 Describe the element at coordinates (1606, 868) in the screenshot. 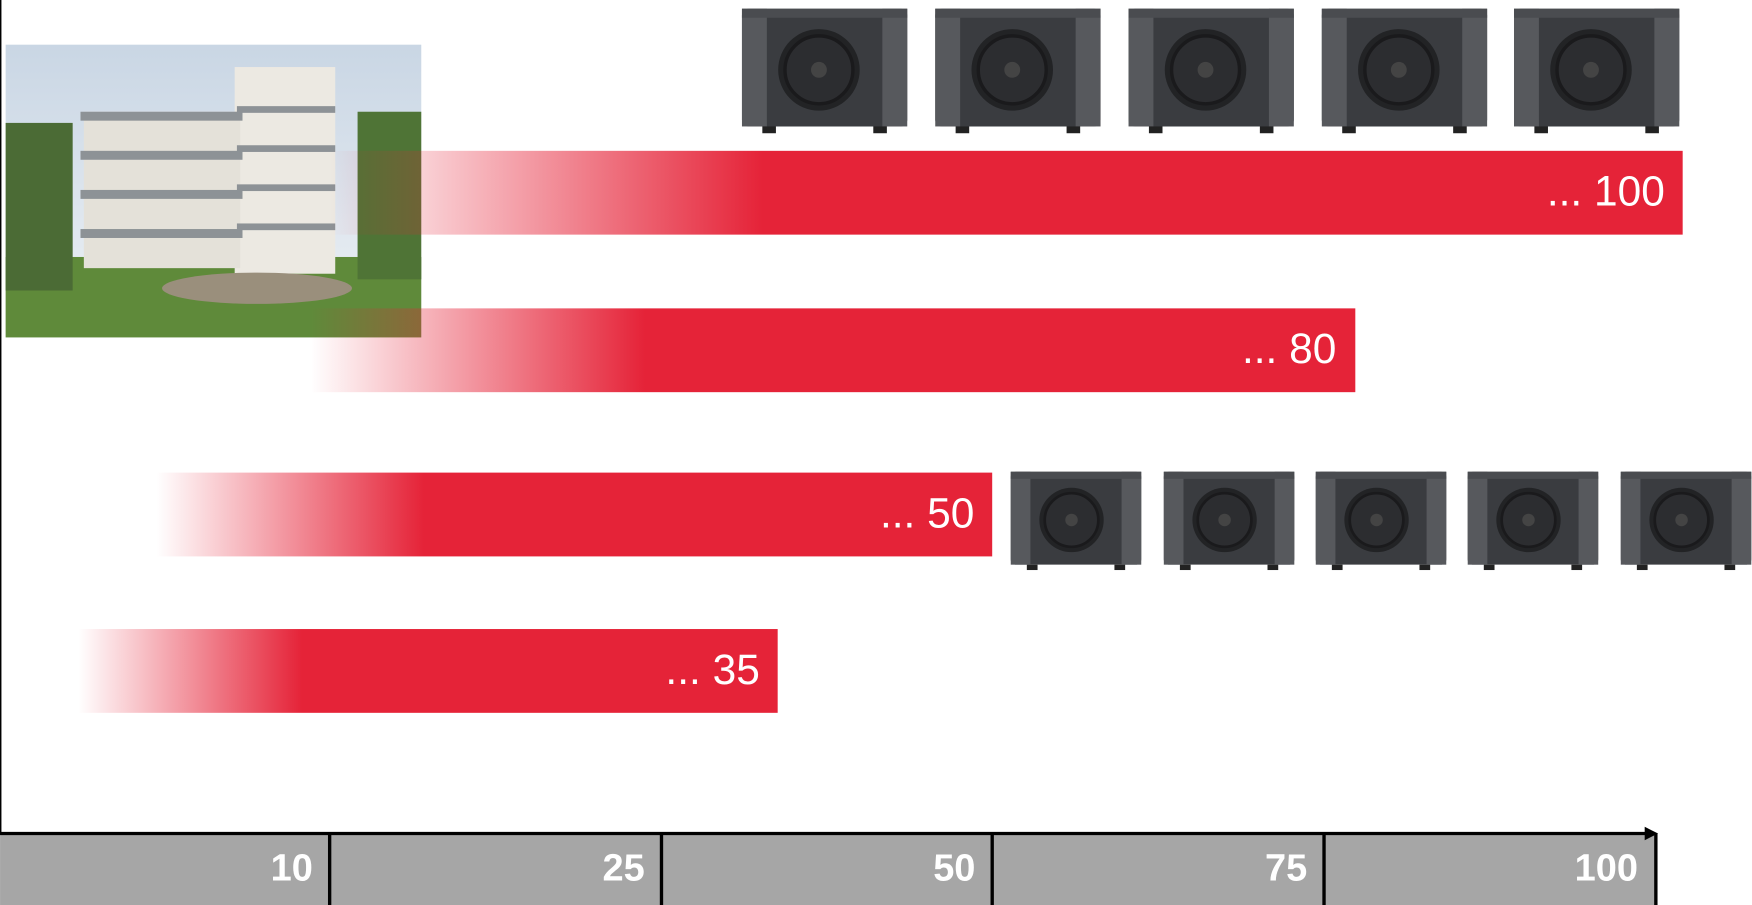

I see `axis-label: 100` at that location.